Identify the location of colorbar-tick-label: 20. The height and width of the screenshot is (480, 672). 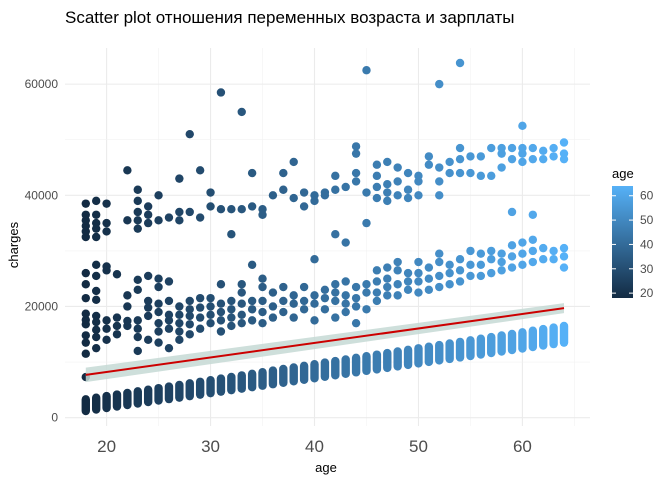
(647, 293).